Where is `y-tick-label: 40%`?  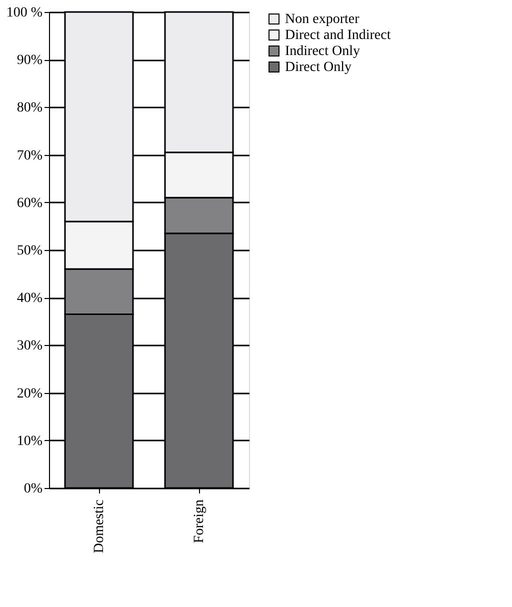 y-tick-label: 40% is located at coordinates (29, 298).